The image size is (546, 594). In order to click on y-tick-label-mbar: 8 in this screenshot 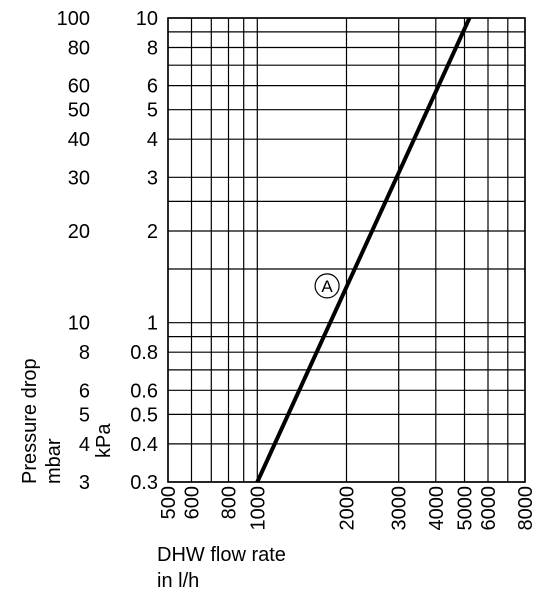, I will do `click(84, 353)`.